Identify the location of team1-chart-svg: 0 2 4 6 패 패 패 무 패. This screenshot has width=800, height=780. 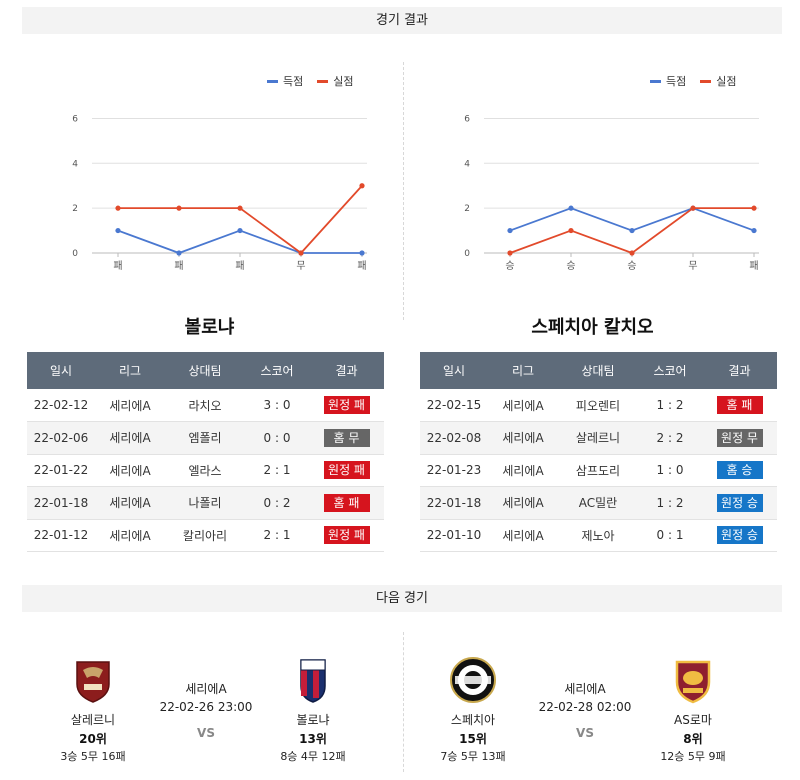
(219, 193).